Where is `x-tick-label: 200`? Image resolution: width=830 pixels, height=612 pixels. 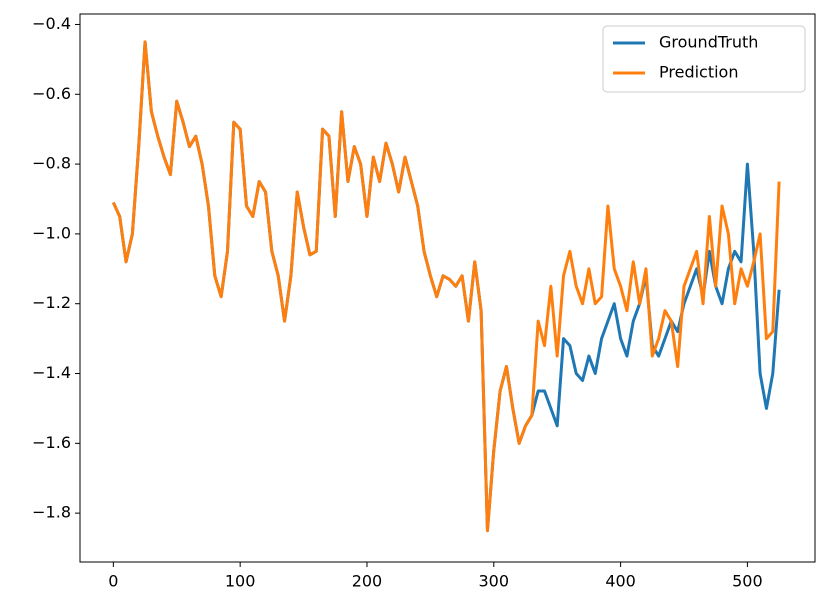
x-tick-label: 200 is located at coordinates (367, 581).